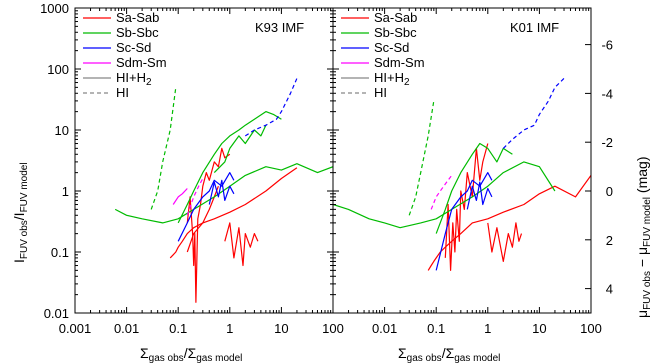  What do you see at coordinates (609, 240) in the screenshot?
I see `mag-tick-label: 2` at bounding box center [609, 240].